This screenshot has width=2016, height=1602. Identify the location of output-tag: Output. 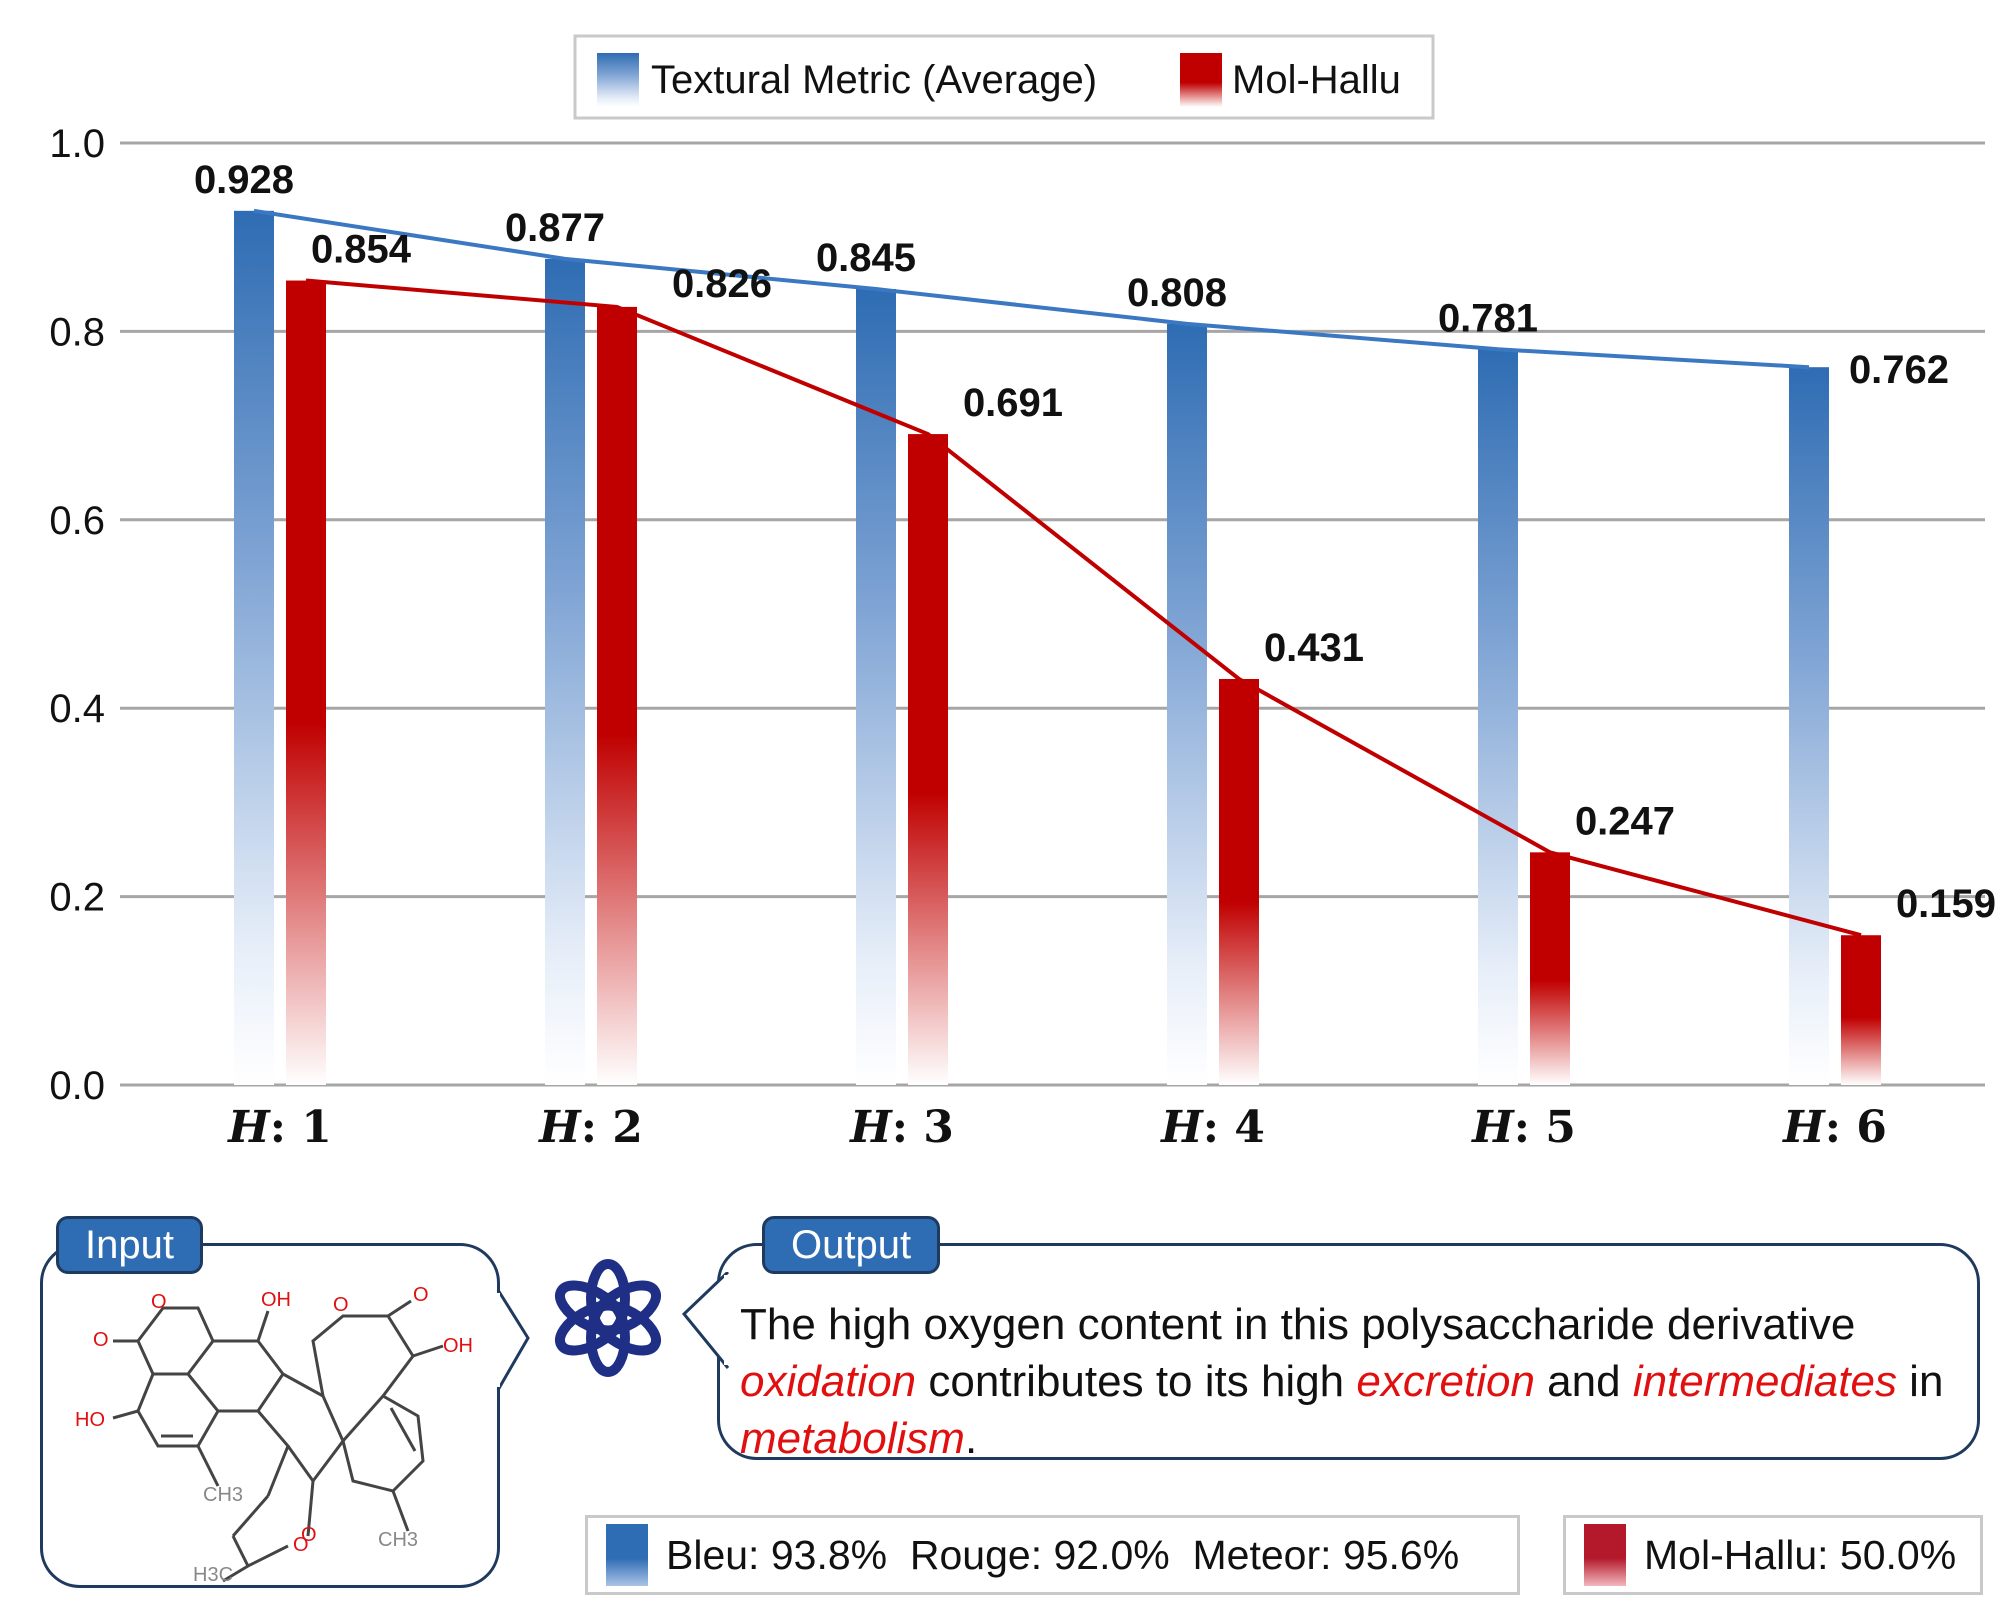
(851, 1245).